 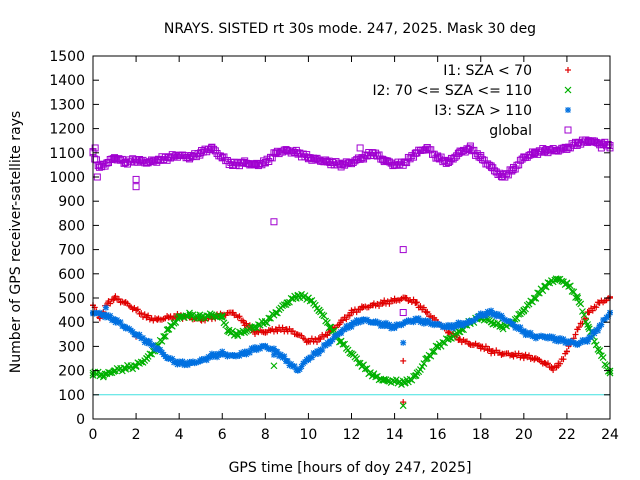 What do you see at coordinates (568, 110) in the screenshot?
I see `legend-marker-b` at bounding box center [568, 110].